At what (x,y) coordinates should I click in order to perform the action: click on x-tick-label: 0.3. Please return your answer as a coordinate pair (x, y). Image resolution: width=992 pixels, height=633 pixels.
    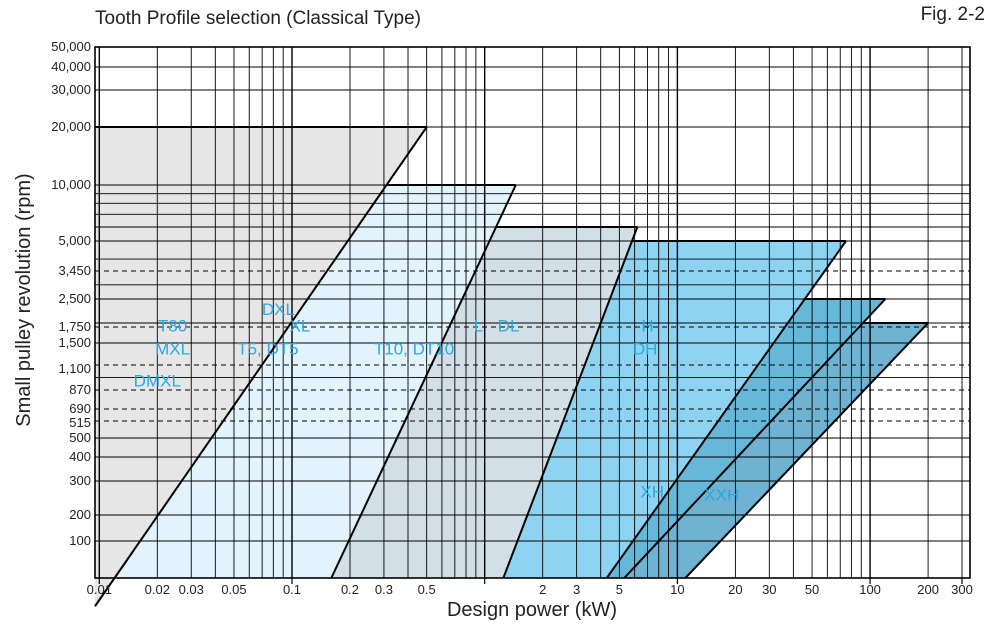
    Looking at the image, I should click on (384, 589).